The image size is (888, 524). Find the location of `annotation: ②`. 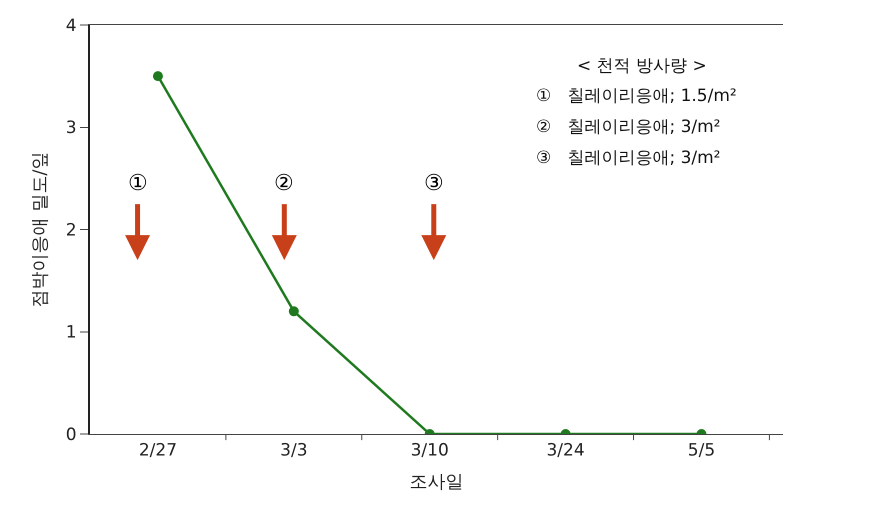

annotation: ② is located at coordinates (284, 183).